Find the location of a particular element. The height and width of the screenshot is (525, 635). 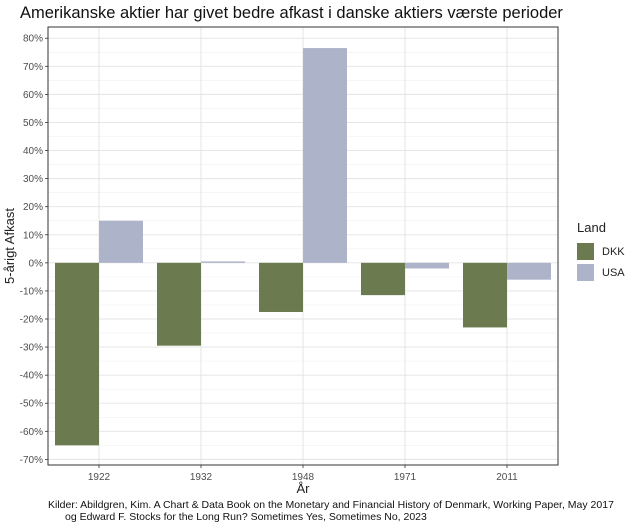

y-tick-label: -40% is located at coordinates (31, 376).